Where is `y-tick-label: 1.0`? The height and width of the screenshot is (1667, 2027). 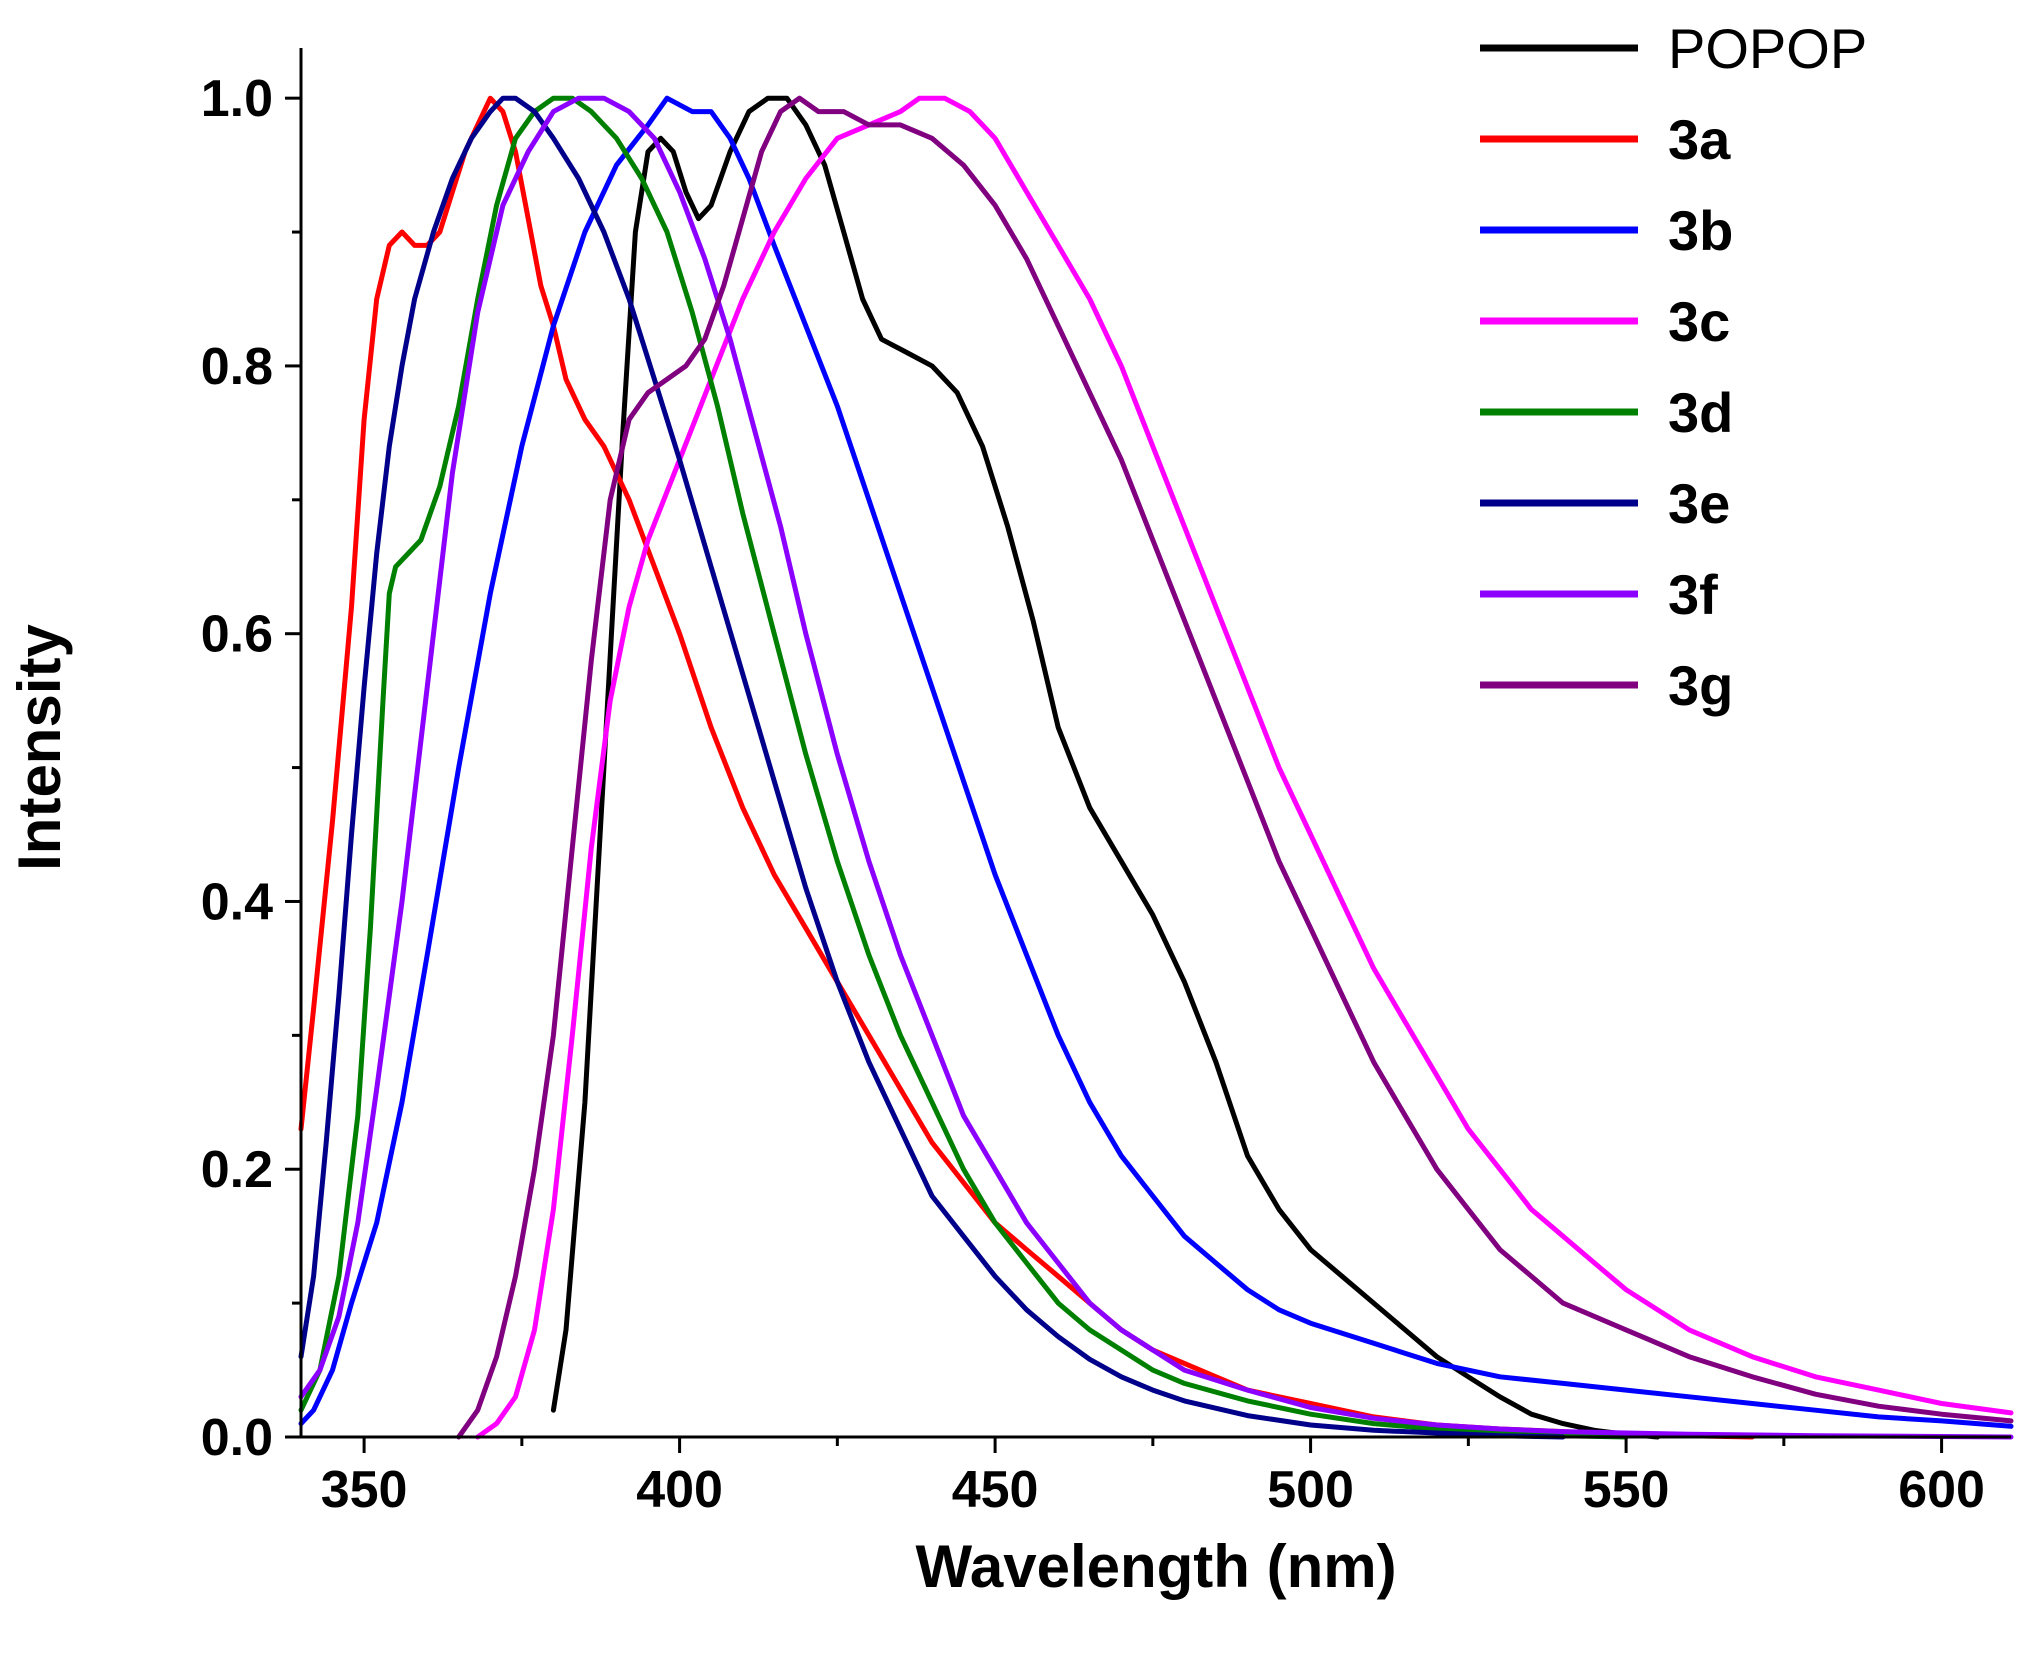
y-tick-label: 1.0 is located at coordinates (237, 99).